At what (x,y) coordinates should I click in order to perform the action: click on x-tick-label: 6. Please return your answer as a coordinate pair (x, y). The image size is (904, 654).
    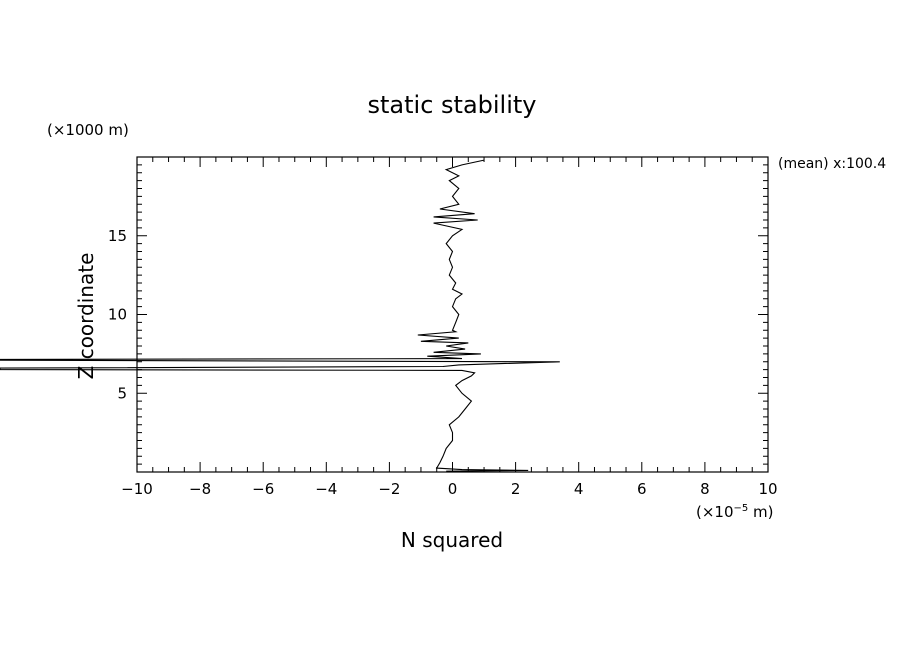
    Looking at the image, I should click on (642, 489).